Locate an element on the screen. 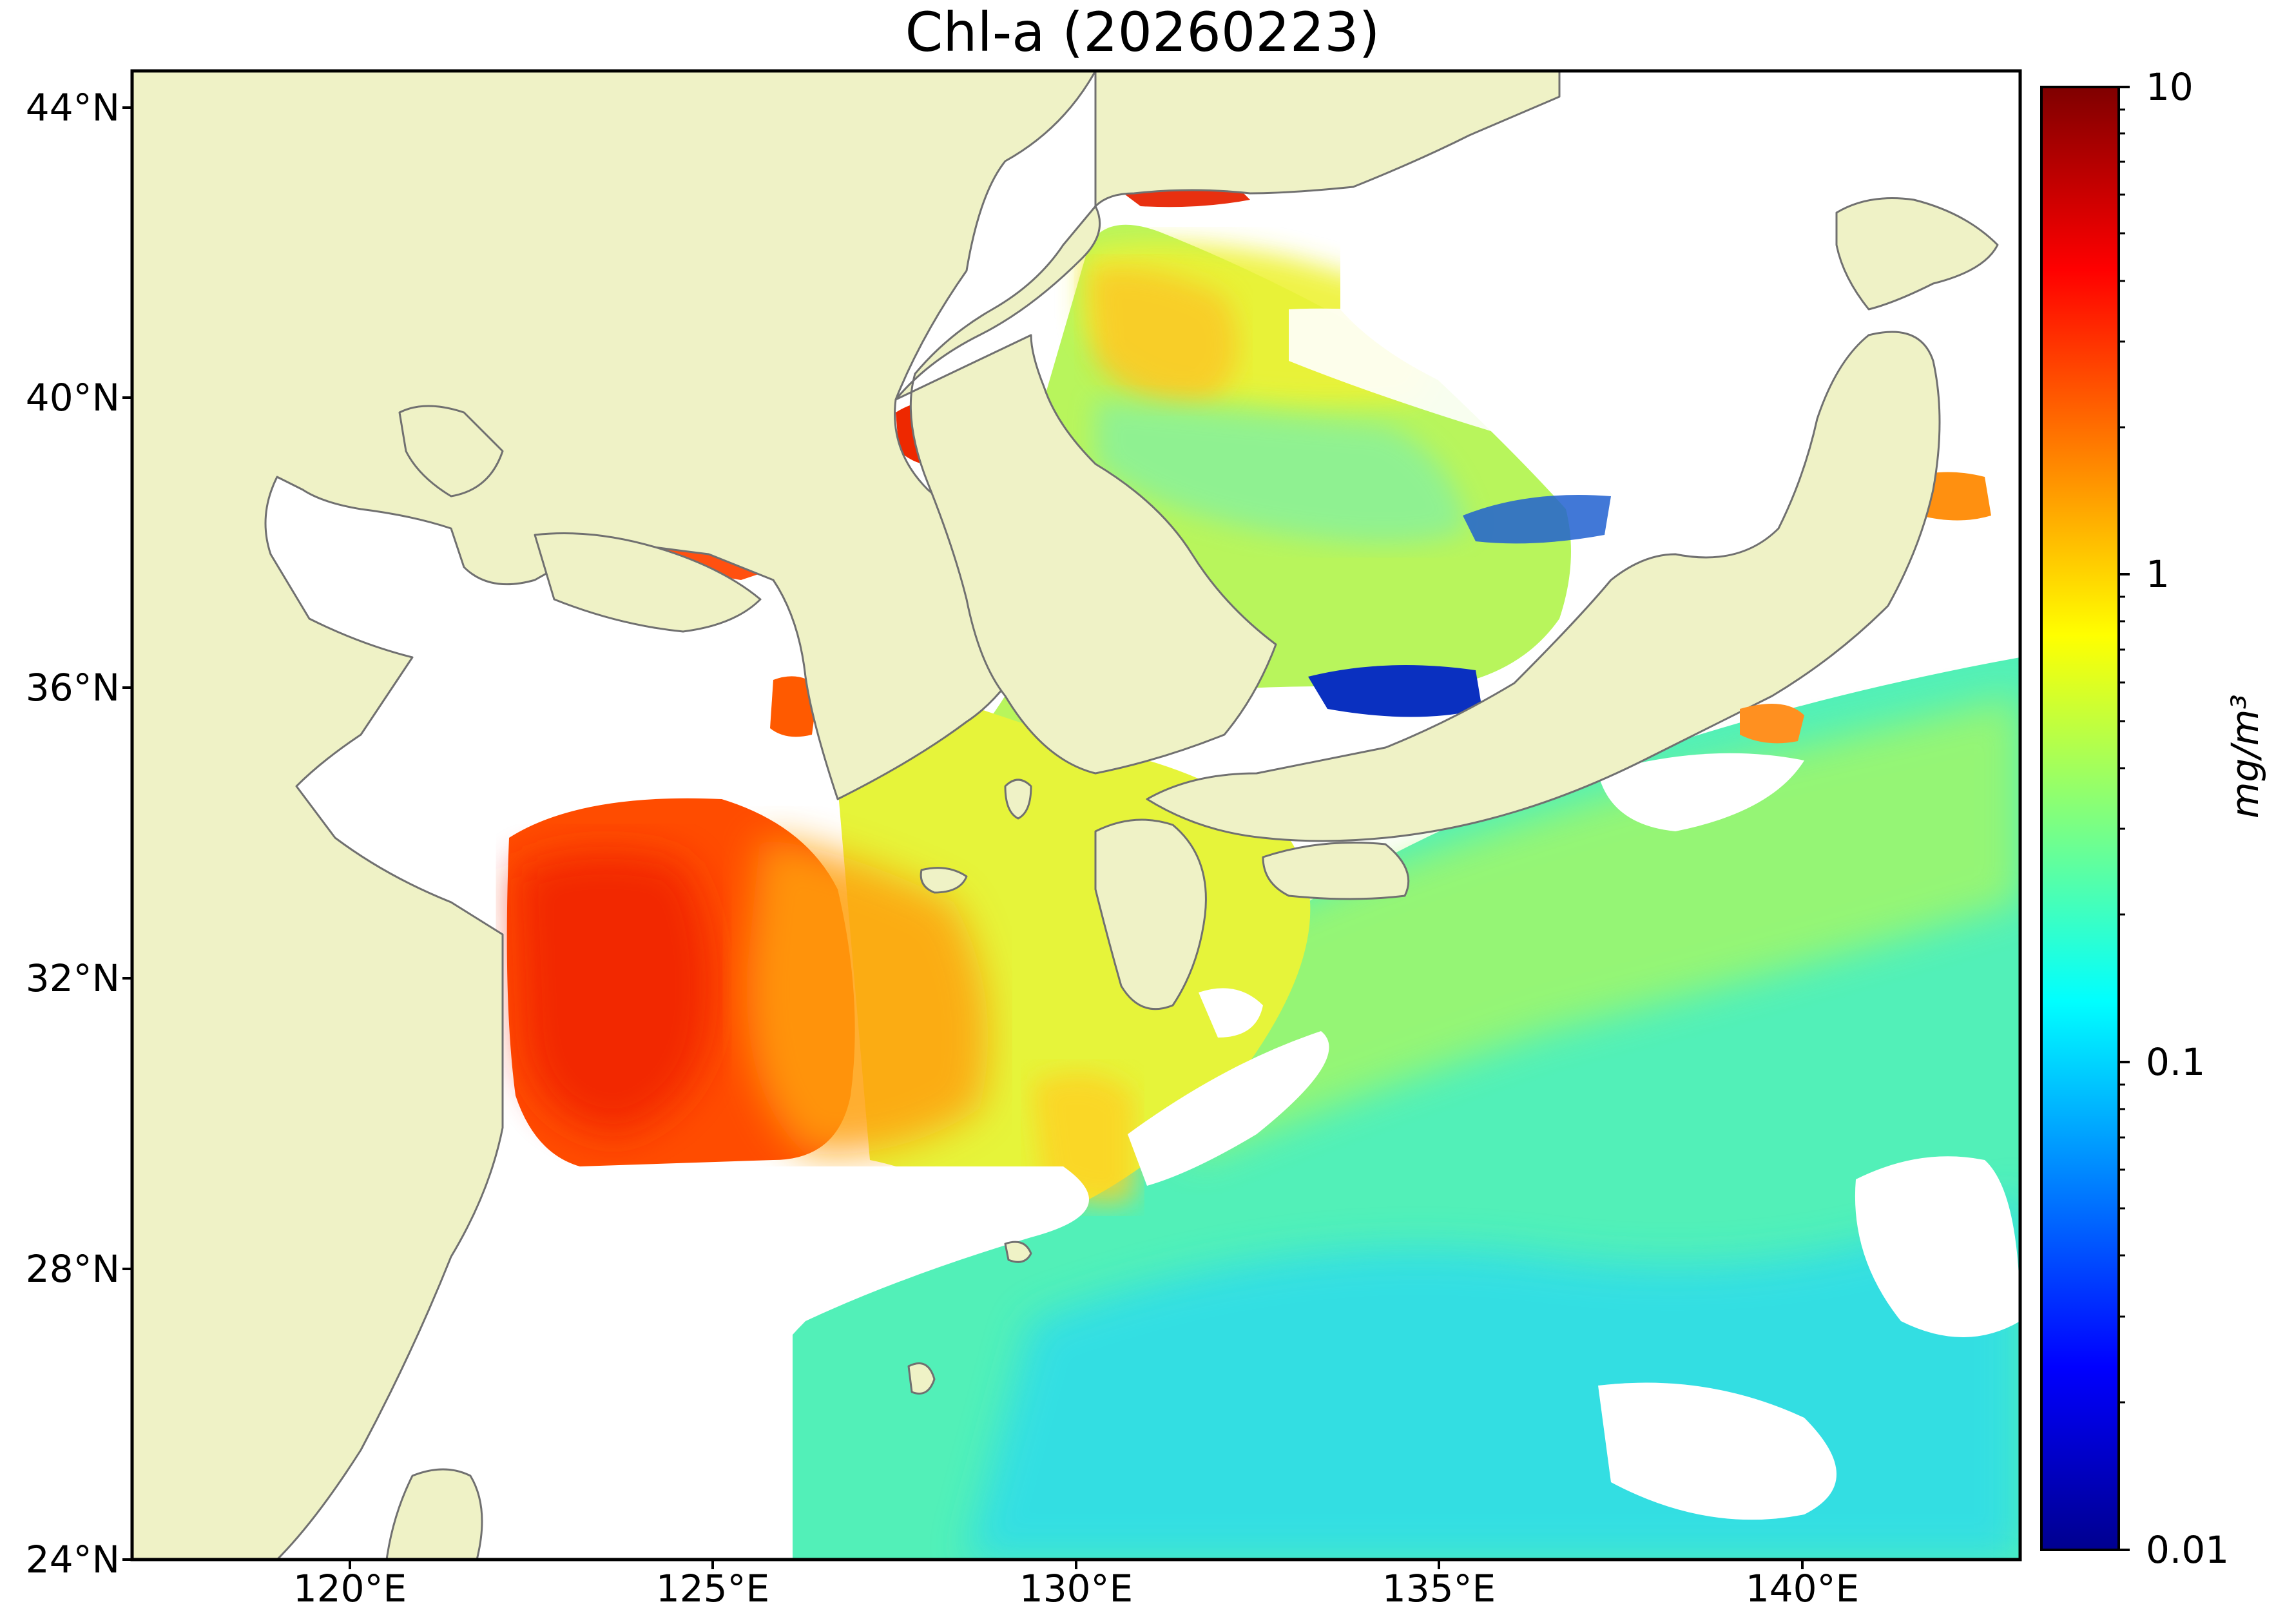 The image size is (2285, 1624). japan-sea-blue-streaks is located at coordinates (1537, 519).